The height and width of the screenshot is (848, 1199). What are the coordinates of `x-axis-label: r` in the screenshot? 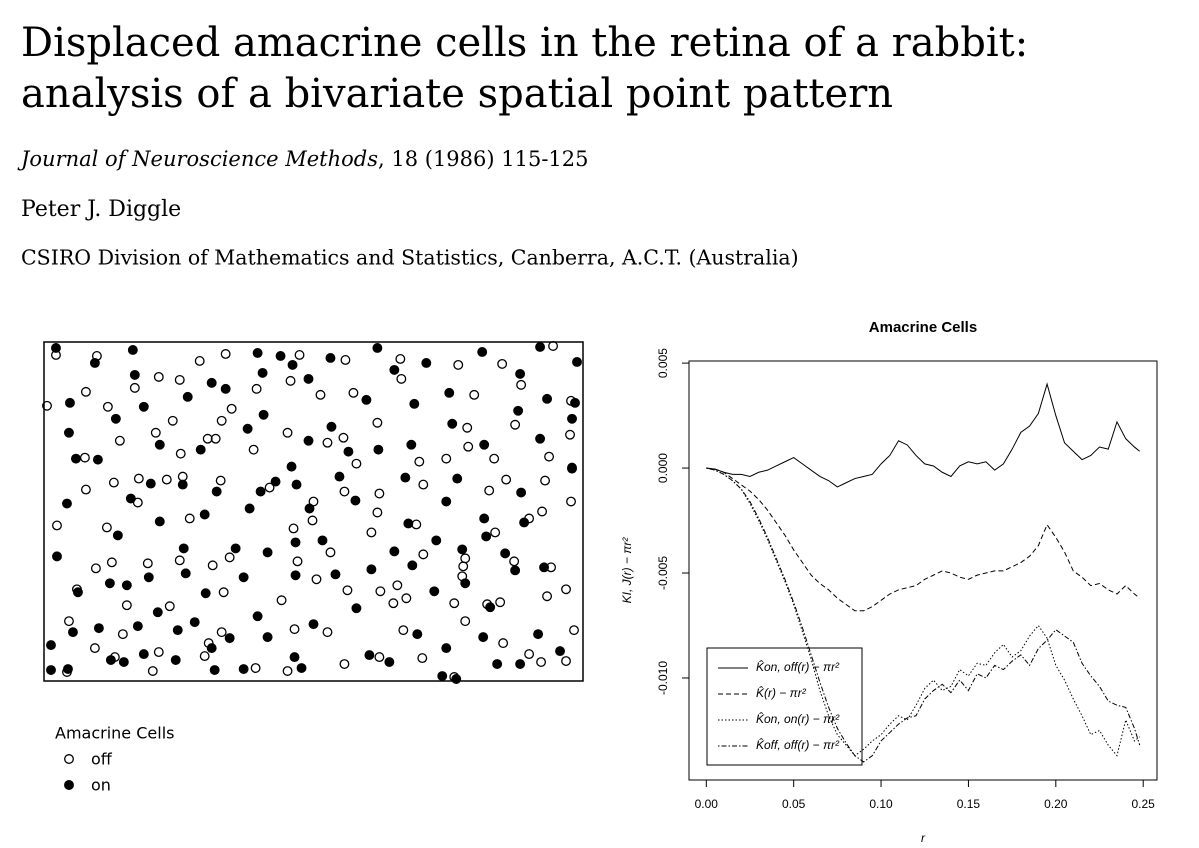 It's located at (923, 838).